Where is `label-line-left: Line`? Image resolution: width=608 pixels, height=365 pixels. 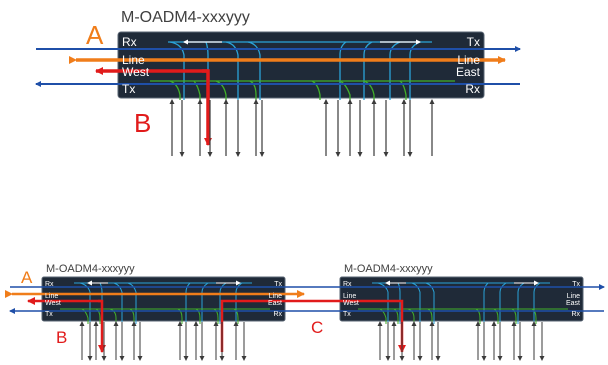 label-line-left: Line is located at coordinates (133, 60).